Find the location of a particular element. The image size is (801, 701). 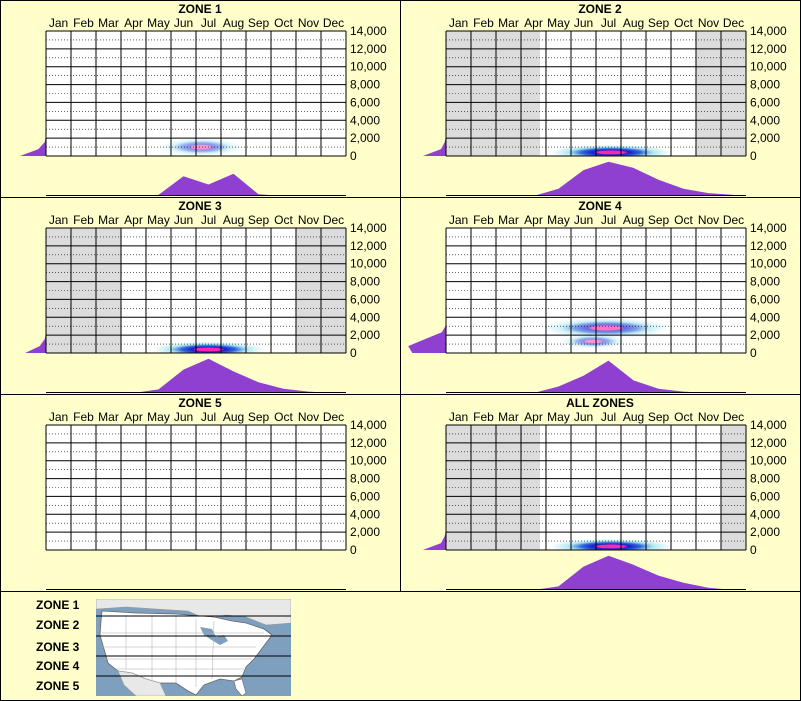

map-florida is located at coordinates (240, 687).